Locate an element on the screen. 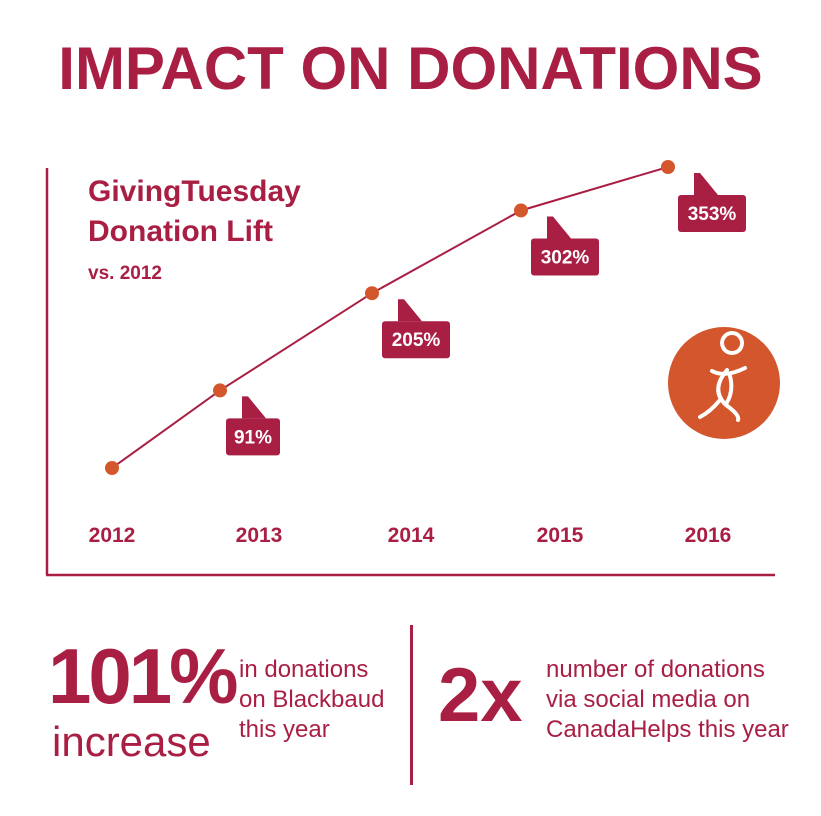 The height and width of the screenshot is (816, 821). data-label: 205% is located at coordinates (416, 340).